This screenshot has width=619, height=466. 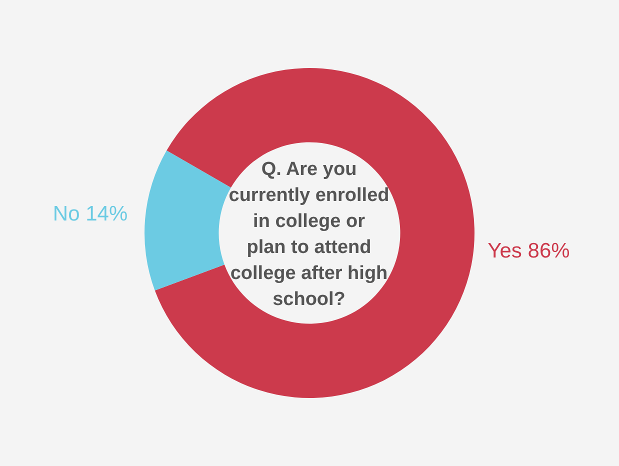 I want to click on text: Q. Are you currently enrolled in college or plan to attend college after high school?, so click(x=309, y=234).